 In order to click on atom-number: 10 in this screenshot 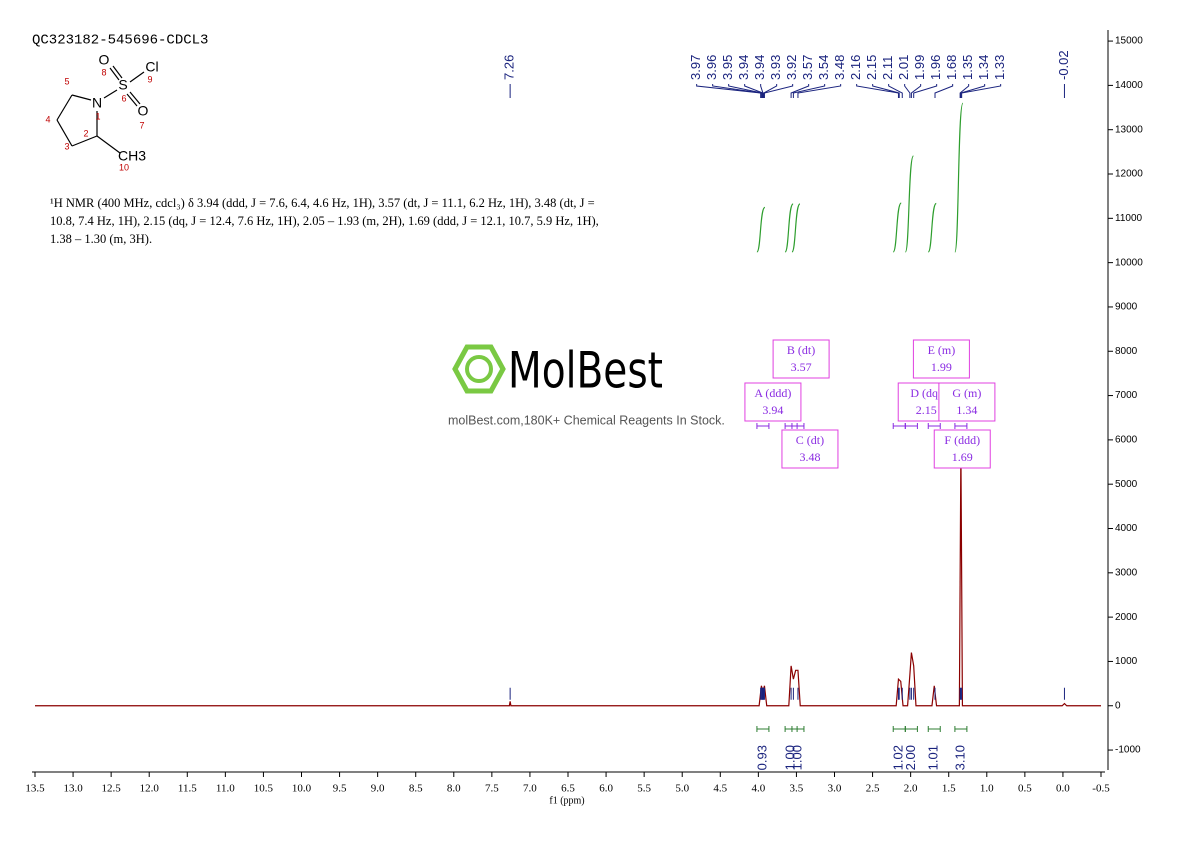, I will do `click(124, 167)`.